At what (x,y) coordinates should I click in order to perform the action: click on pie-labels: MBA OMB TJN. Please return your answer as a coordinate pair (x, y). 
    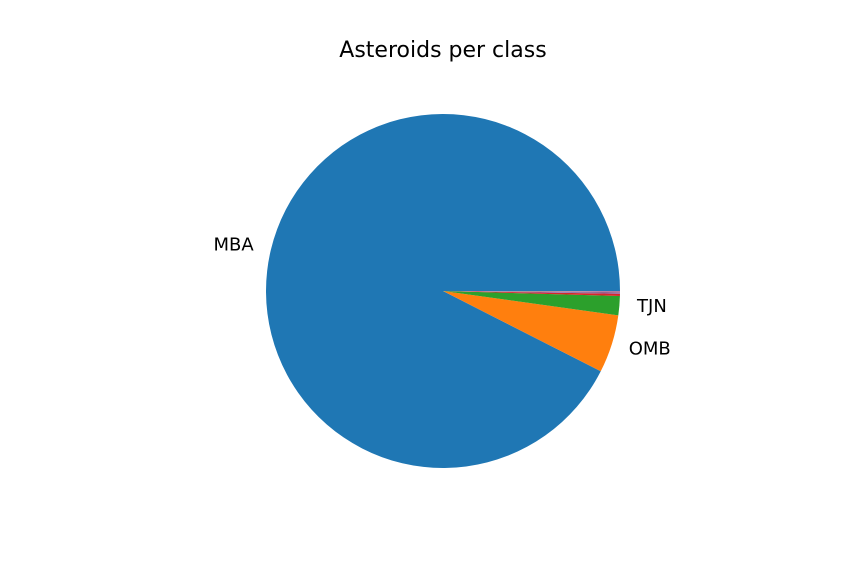
    Looking at the image, I should click on (441, 297).